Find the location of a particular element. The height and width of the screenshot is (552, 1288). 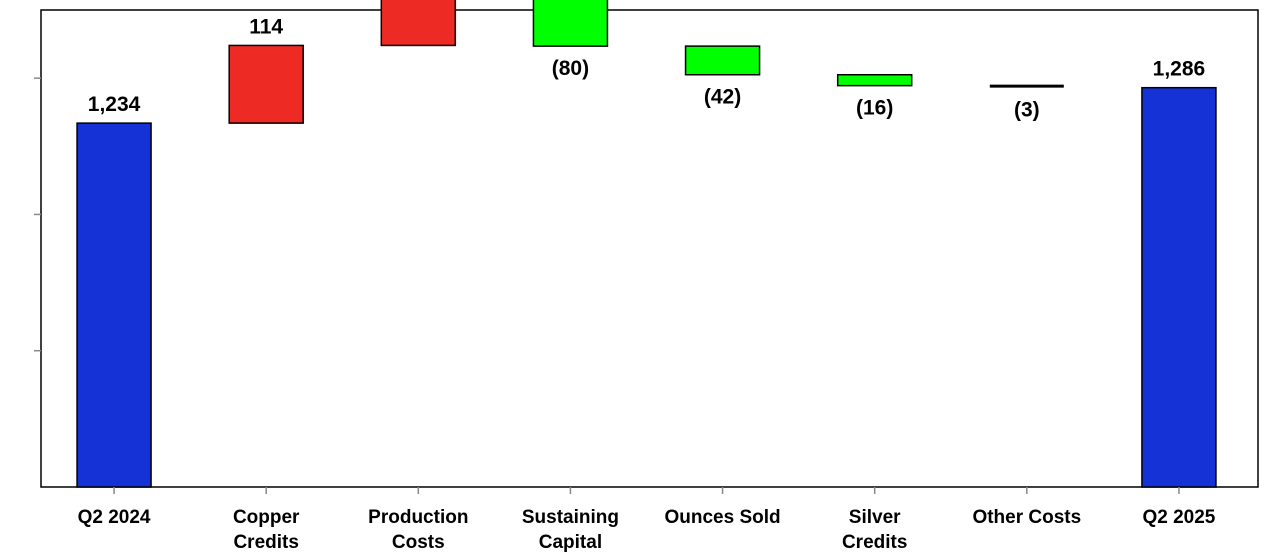

category-label-3-line-1: Capital is located at coordinates (570, 542).